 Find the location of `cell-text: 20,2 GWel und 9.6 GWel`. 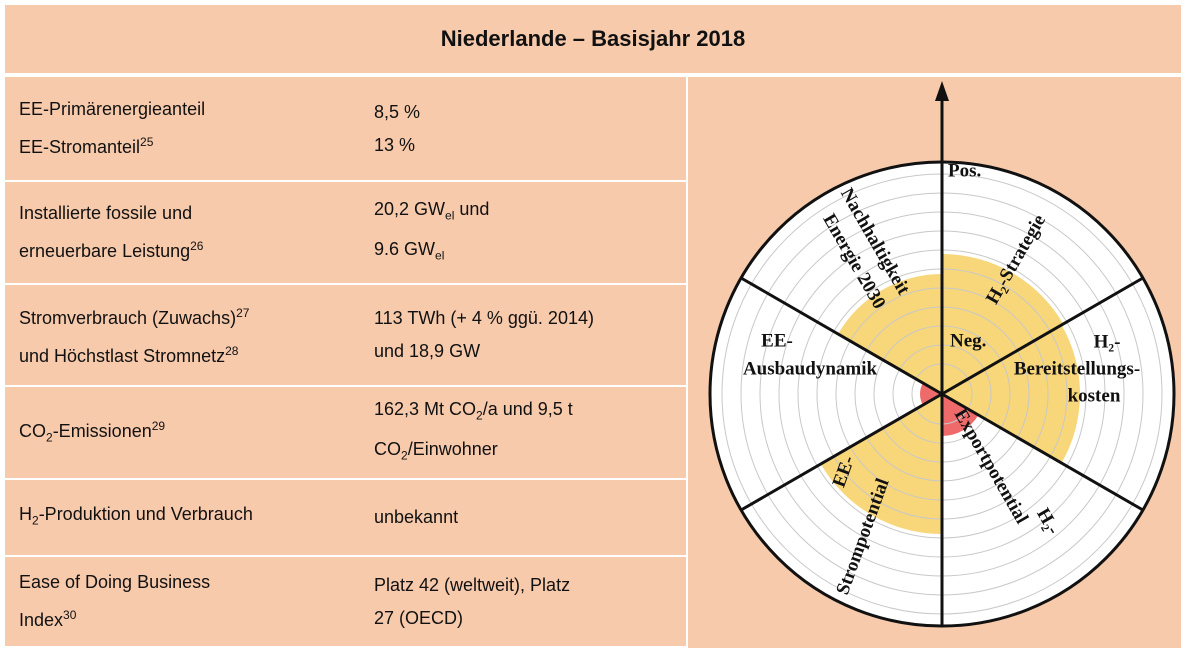

cell-text: 20,2 GWel und 9.6 GWel is located at coordinates (431, 232).